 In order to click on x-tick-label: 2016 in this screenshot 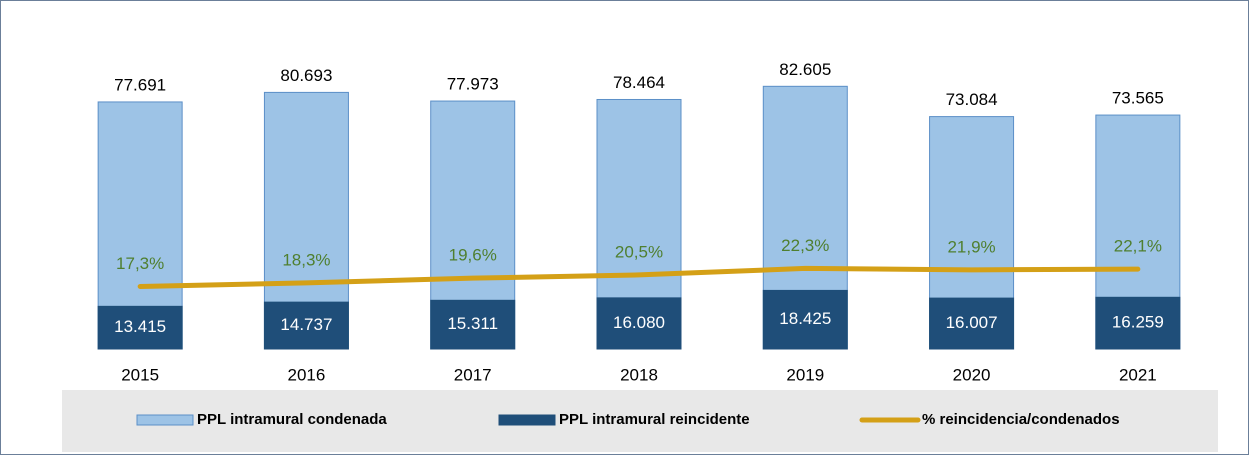, I will do `click(307, 374)`.